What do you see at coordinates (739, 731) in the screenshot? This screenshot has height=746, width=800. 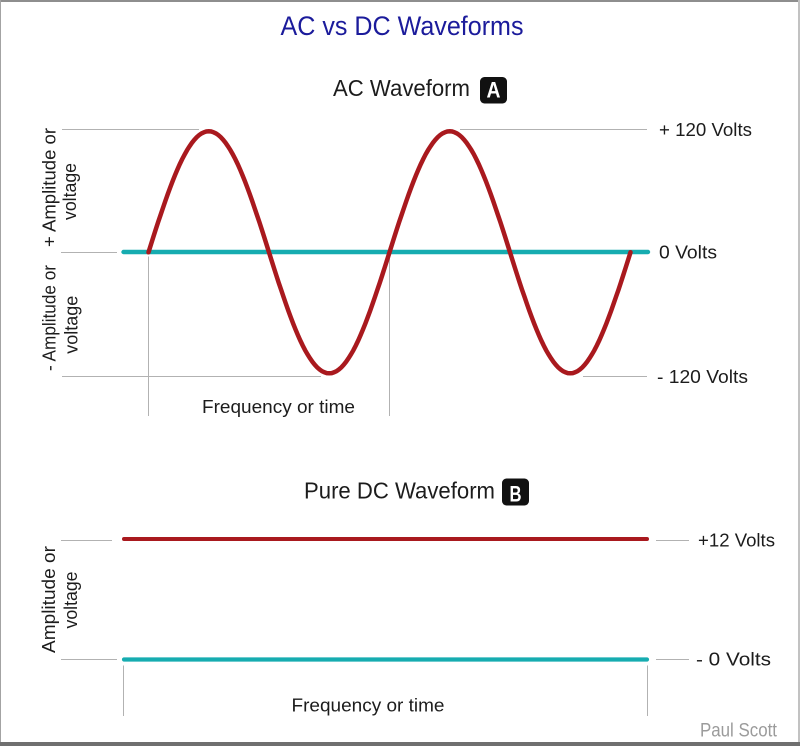 I see `svg-text: Paul Scott` at bounding box center [739, 731].